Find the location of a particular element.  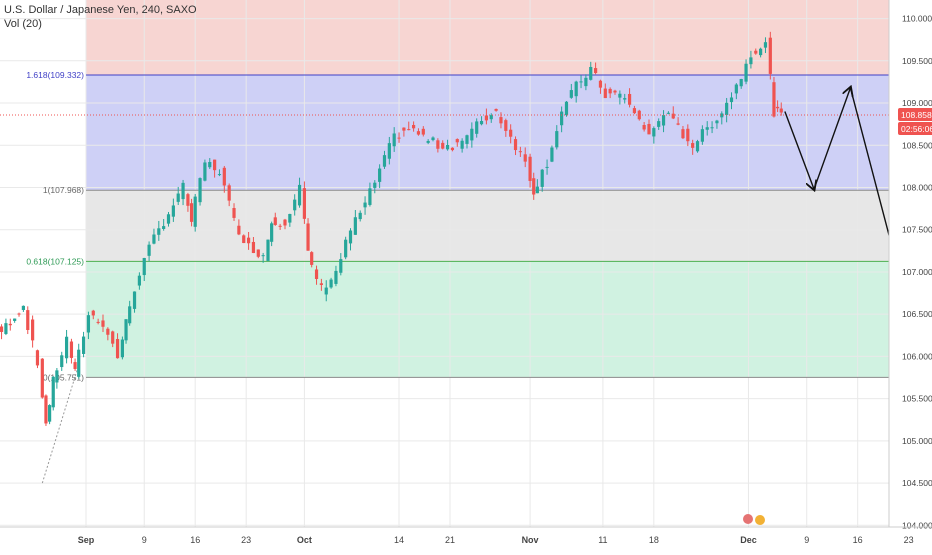

countdown-value: 02:56:06 is located at coordinates (916, 129).